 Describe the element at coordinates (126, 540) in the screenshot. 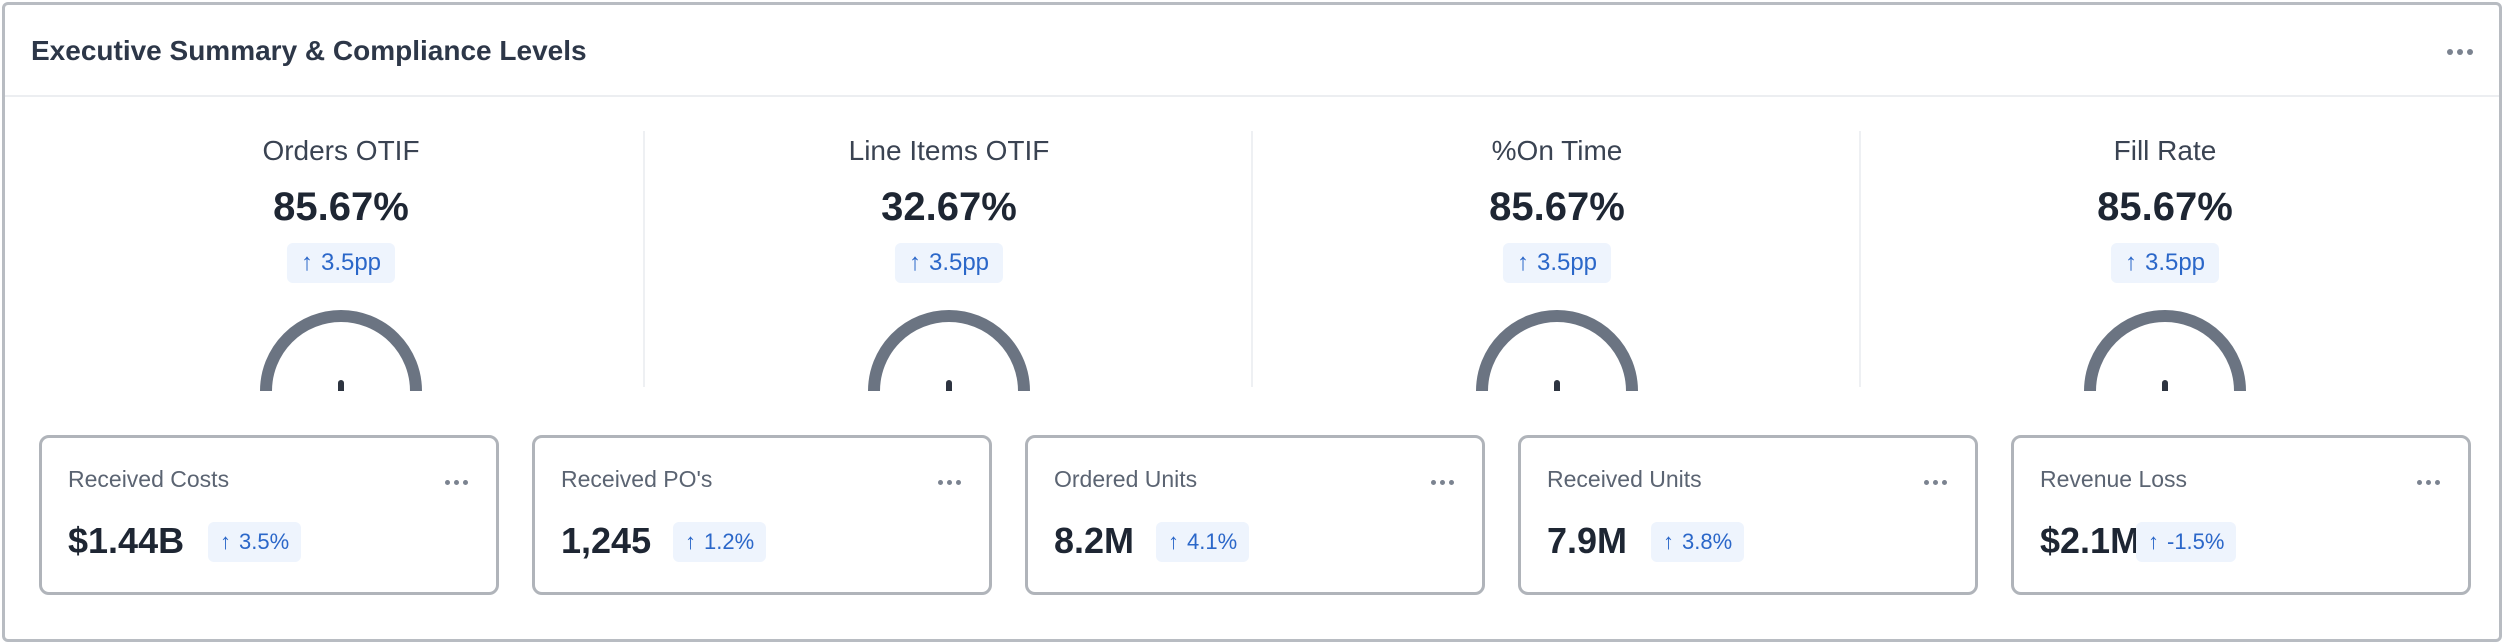

I see `card-value: $1.44B` at that location.